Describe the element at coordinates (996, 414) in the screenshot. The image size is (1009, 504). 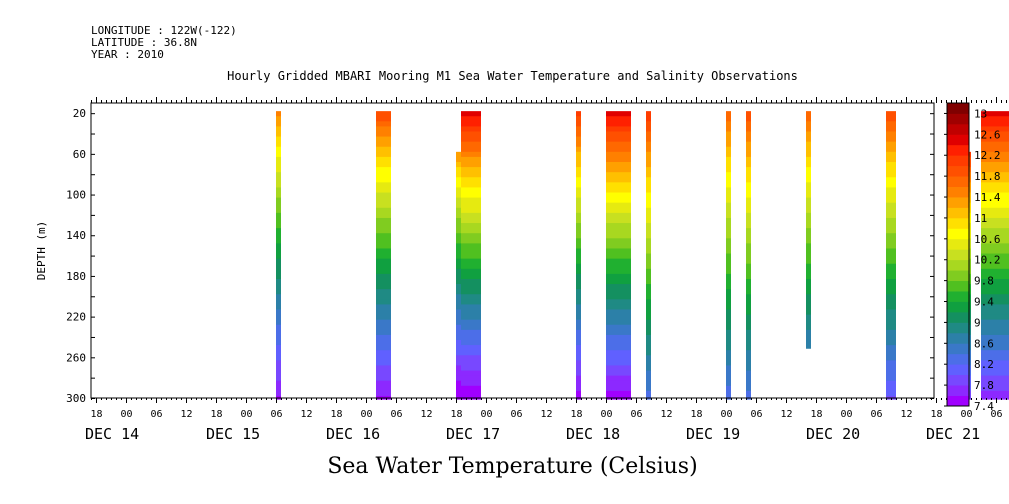
I see `x-tick-label: 06` at that location.